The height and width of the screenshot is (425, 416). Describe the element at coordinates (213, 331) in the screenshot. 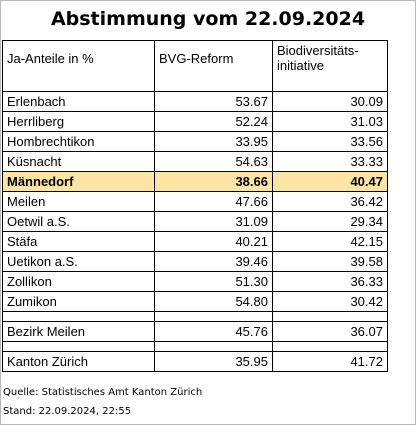

I see `bvg-value: 45.76` at that location.